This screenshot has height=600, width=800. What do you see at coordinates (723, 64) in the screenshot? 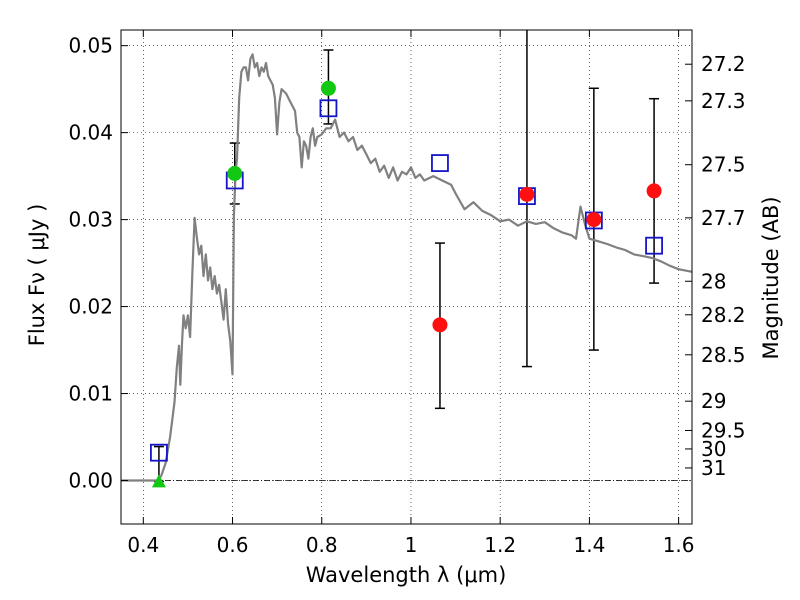
I see `magnitude-tick-label: 27.2` at bounding box center [723, 64].